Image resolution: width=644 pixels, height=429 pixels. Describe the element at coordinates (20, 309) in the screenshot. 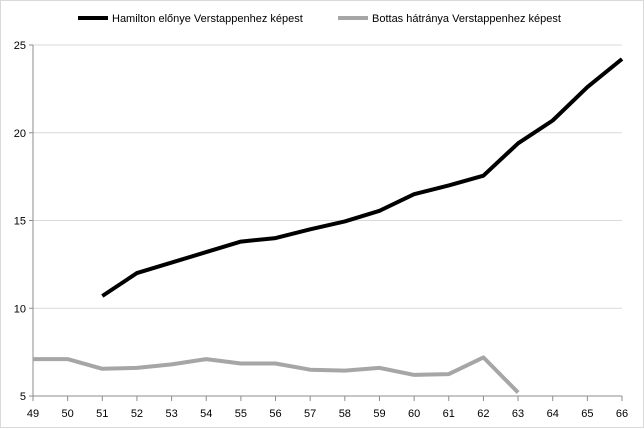

I see `y-tick-label: 10` at that location.